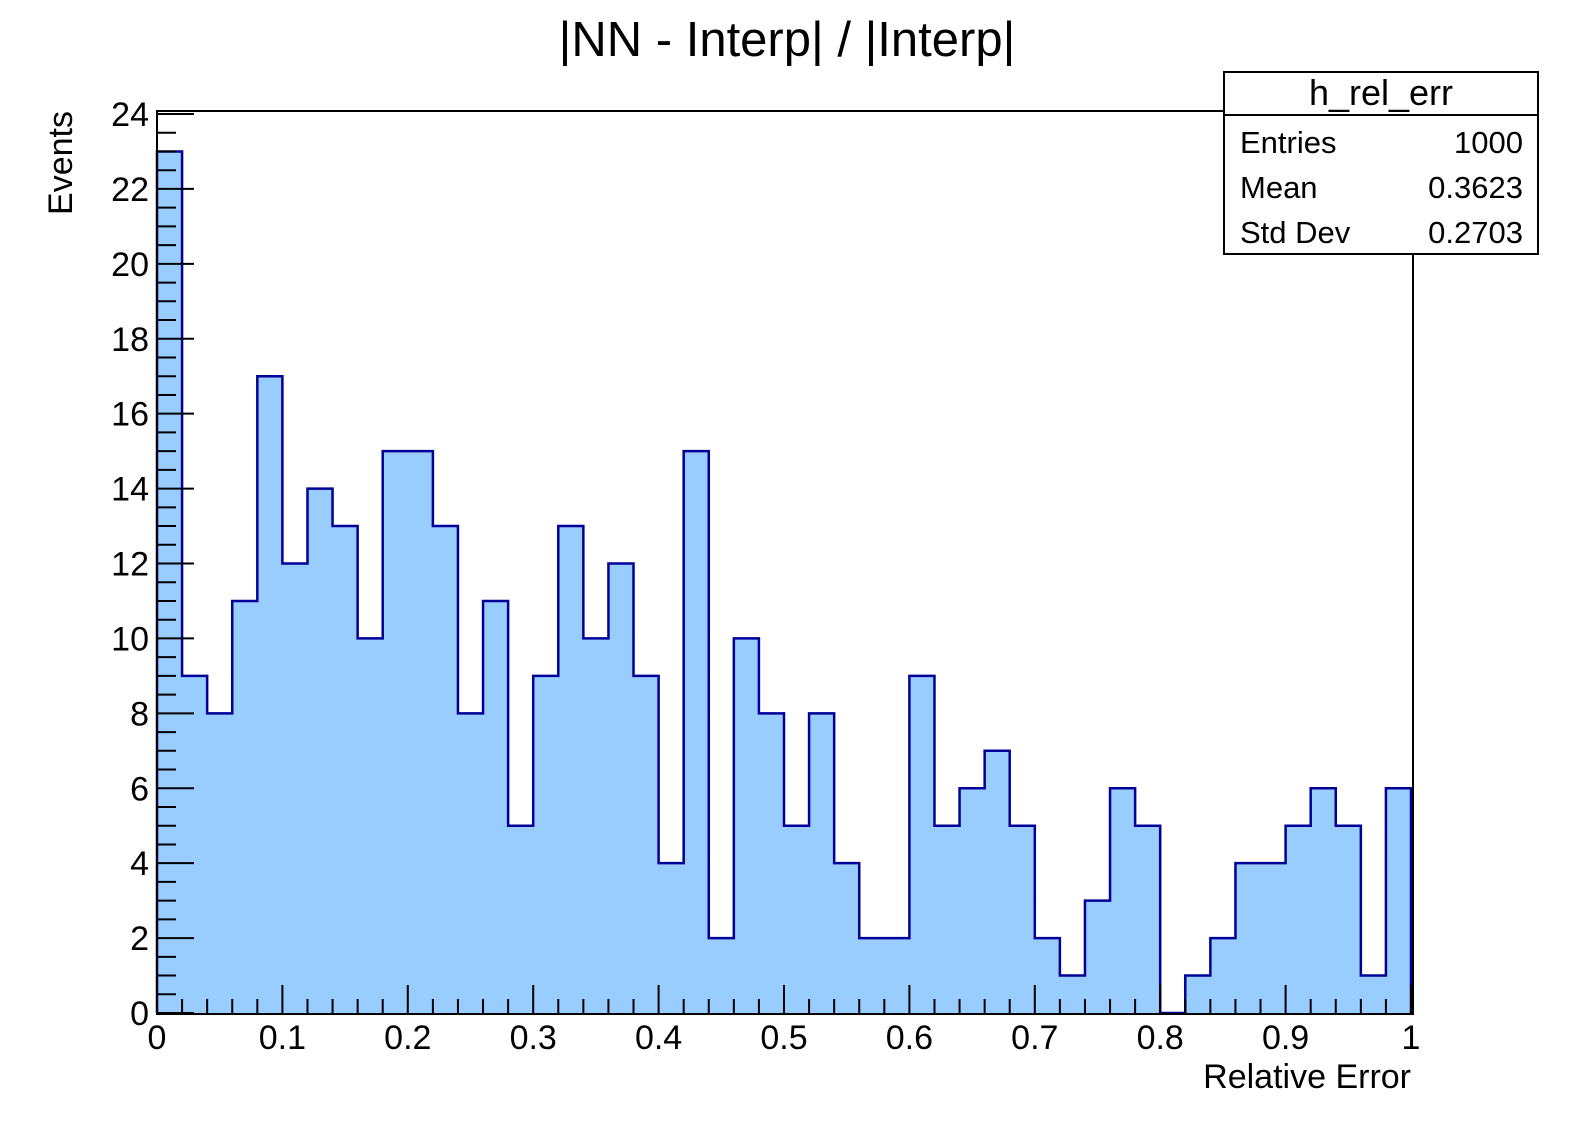 The height and width of the screenshot is (1131, 1575). I want to click on y-tick-label: 8, so click(139, 714).